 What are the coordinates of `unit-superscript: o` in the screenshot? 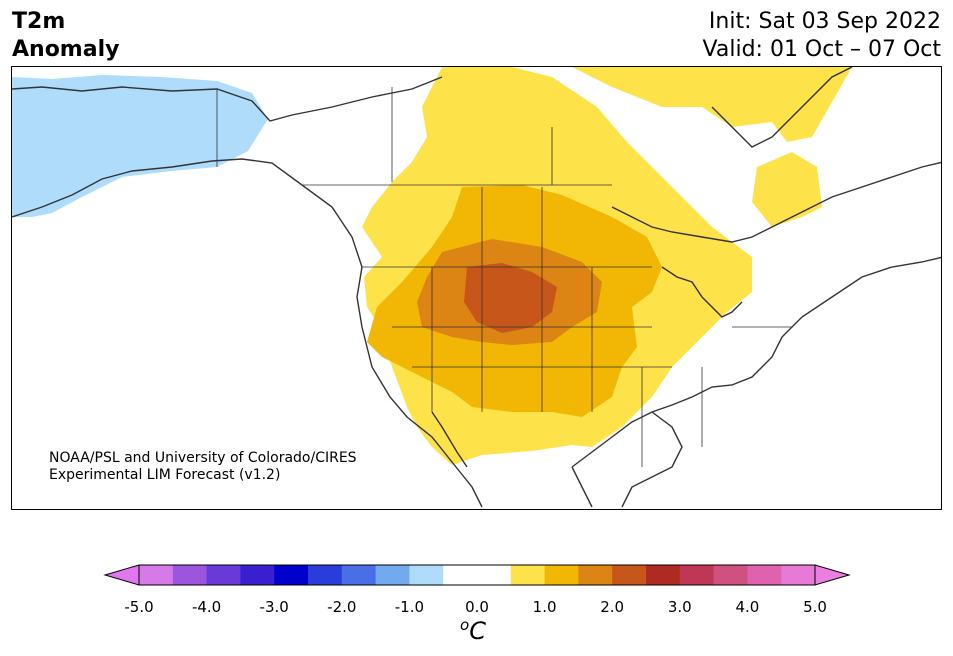 It's located at (465, 625).